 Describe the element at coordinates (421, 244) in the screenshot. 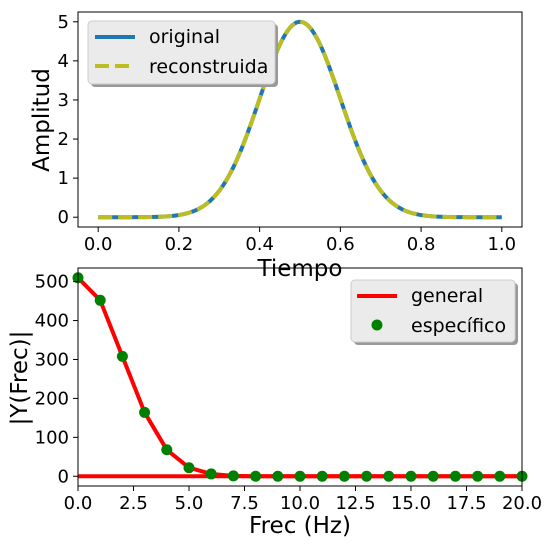

I see `top-x-tick-label: 0.8` at that location.